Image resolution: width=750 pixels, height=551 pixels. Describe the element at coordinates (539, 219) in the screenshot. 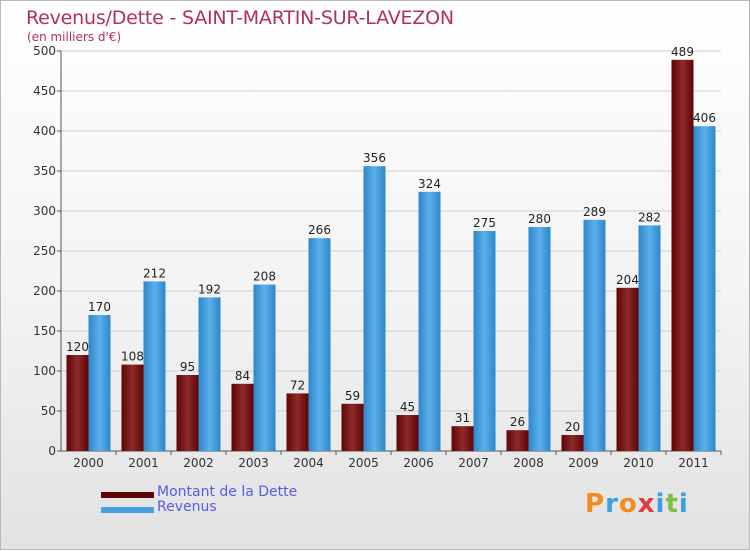

I see `value-label-revenus-2008: 280` at that location.